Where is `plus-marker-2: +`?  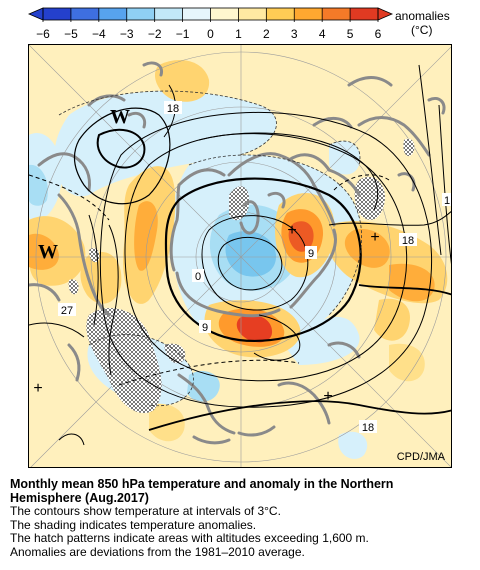 plus-marker-2: + is located at coordinates (374, 237).